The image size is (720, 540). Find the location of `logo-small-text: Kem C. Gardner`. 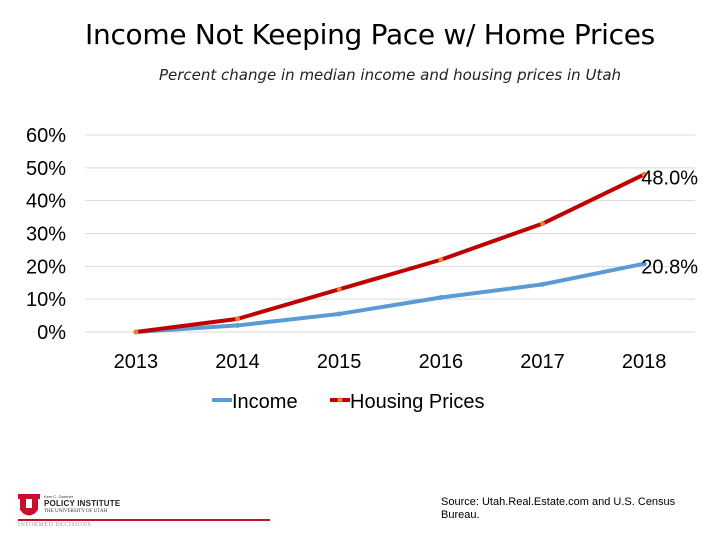

logo-small-text: Kem C. Gardner is located at coordinates (59, 496).